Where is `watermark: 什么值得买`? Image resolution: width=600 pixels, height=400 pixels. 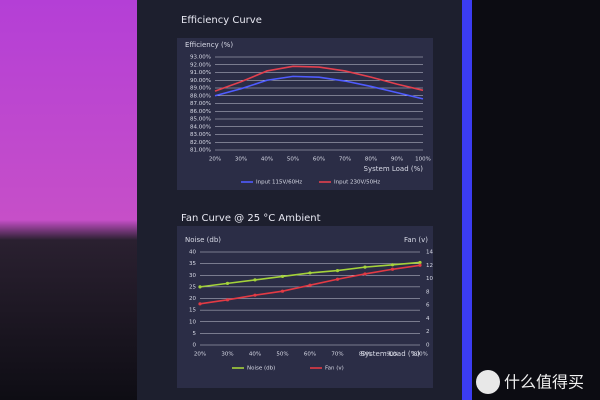
watermark: 什么值得买 is located at coordinates (544, 382).